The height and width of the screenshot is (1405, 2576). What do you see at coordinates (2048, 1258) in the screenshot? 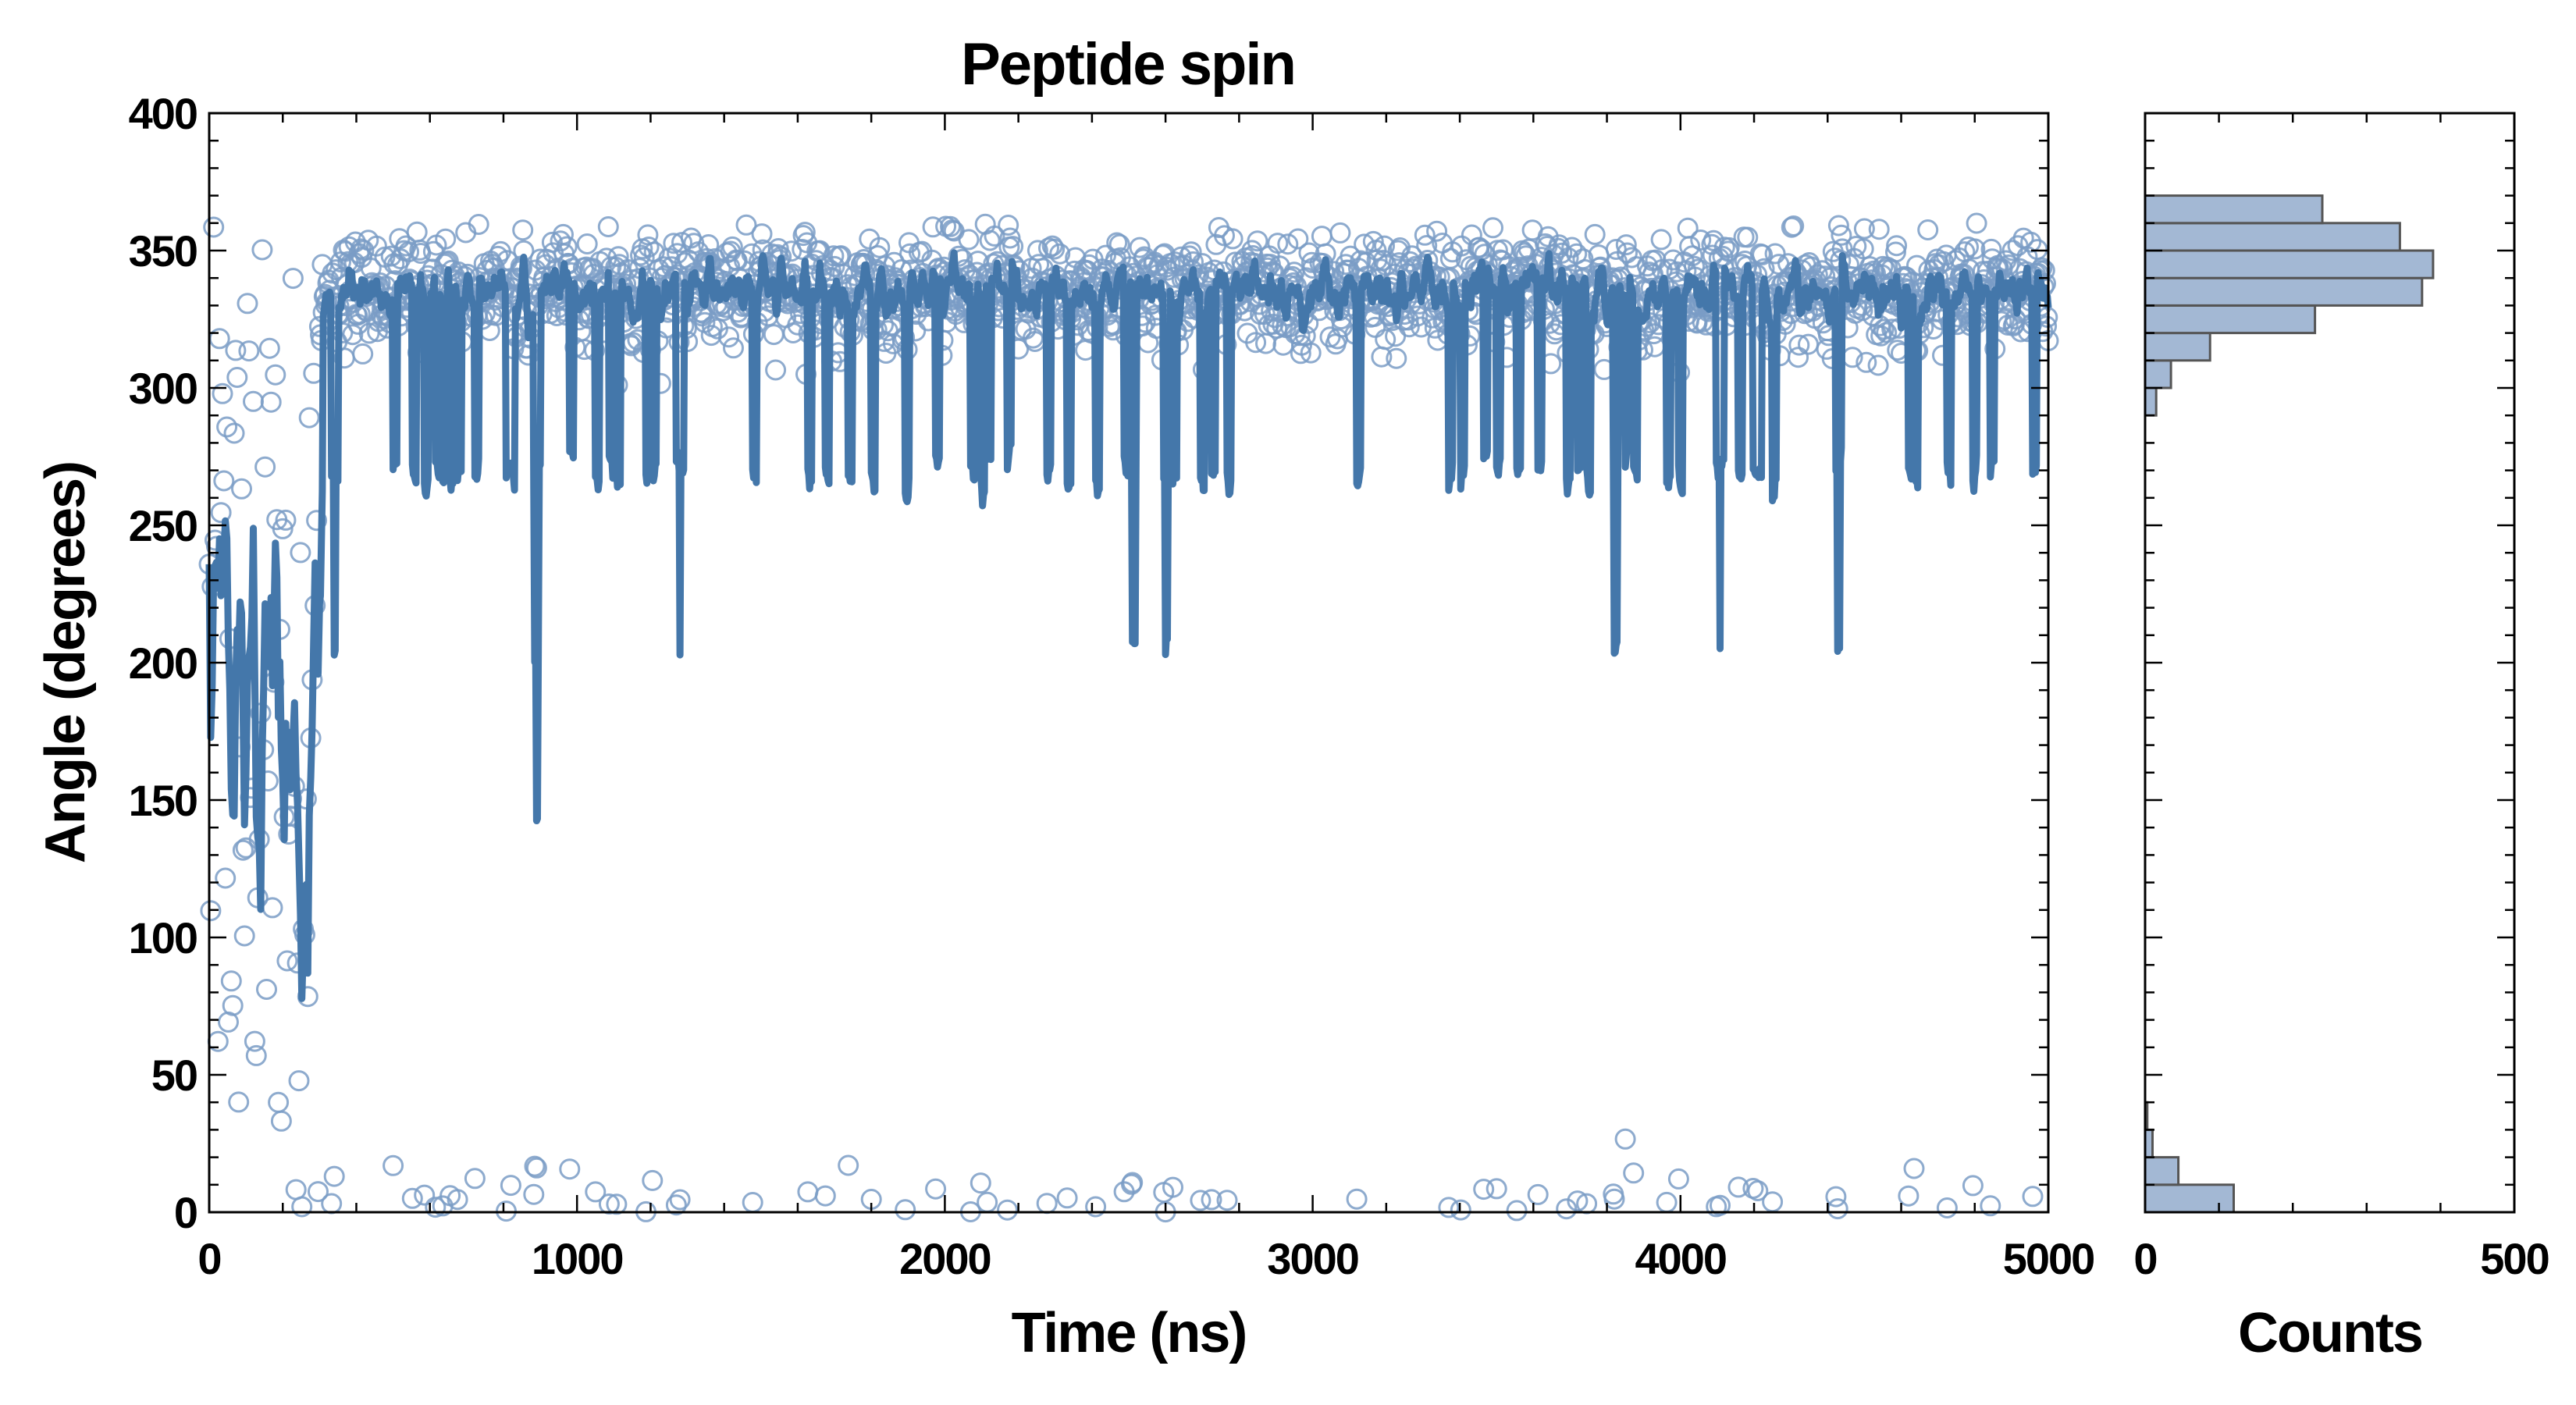
I see `x-tick-label: 5000` at bounding box center [2048, 1258].